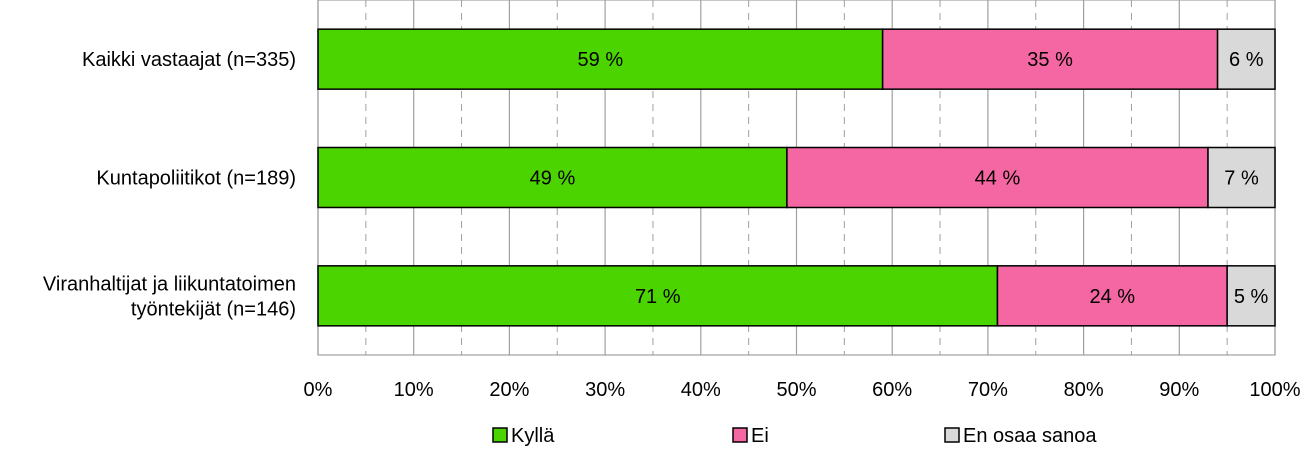  I want to click on category-label: Kaikki vastaajat (n=335), so click(189, 60).